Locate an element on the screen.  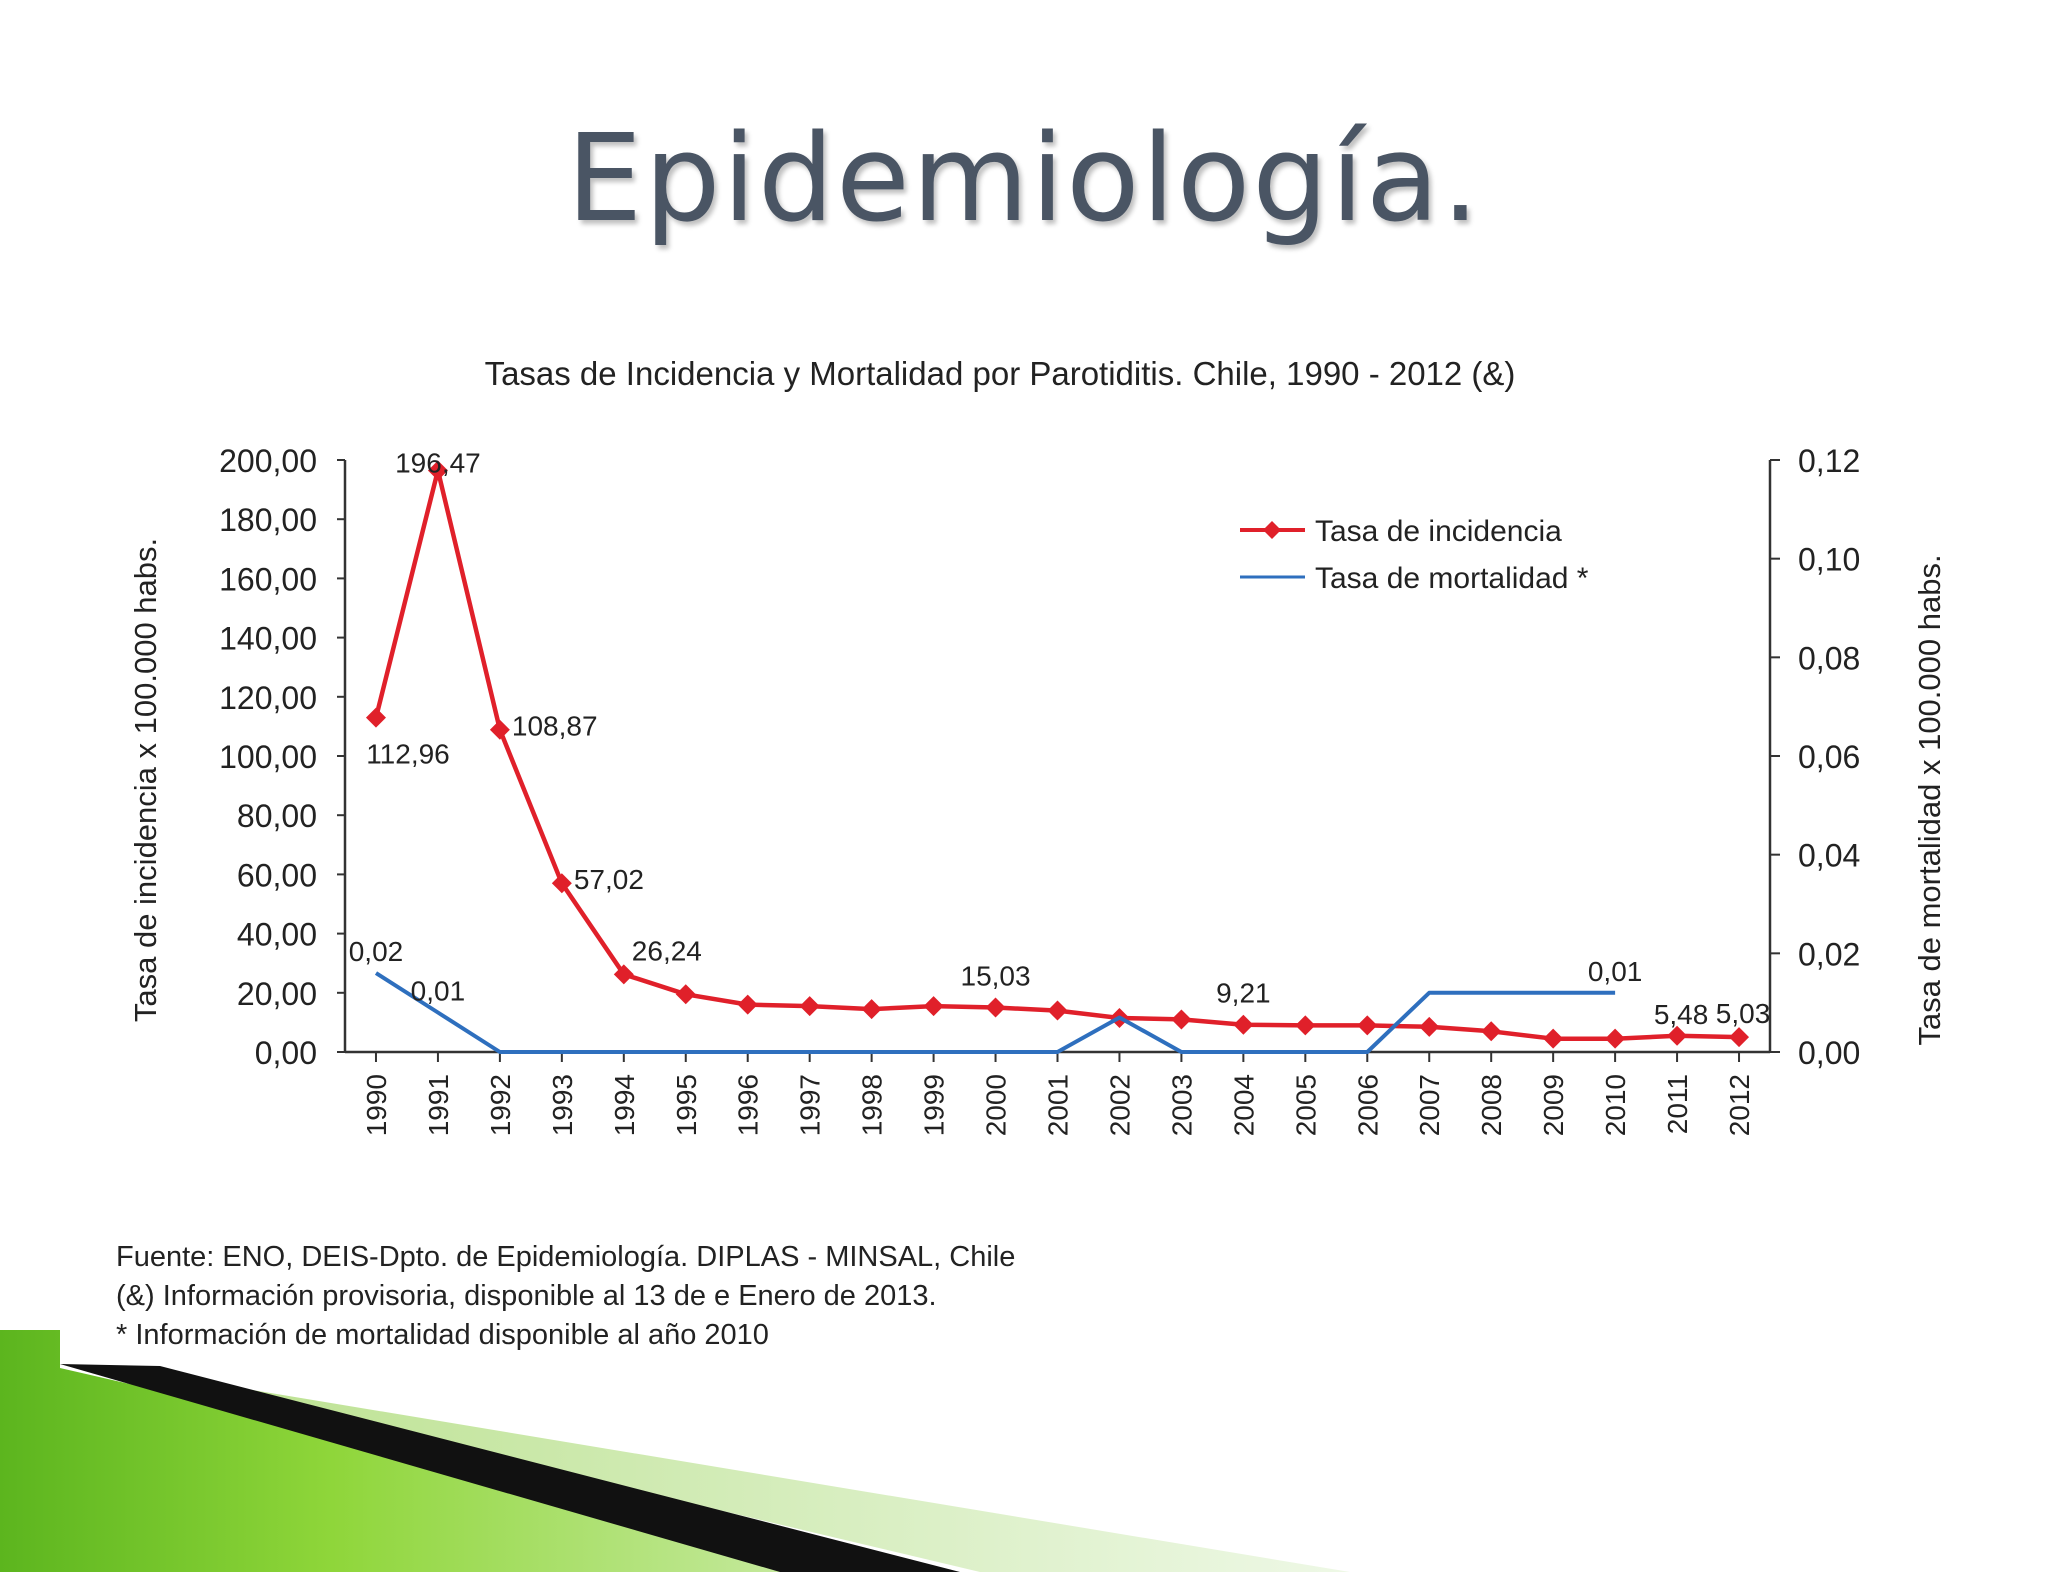
x-tick-label: 1995 is located at coordinates (686, 1105).